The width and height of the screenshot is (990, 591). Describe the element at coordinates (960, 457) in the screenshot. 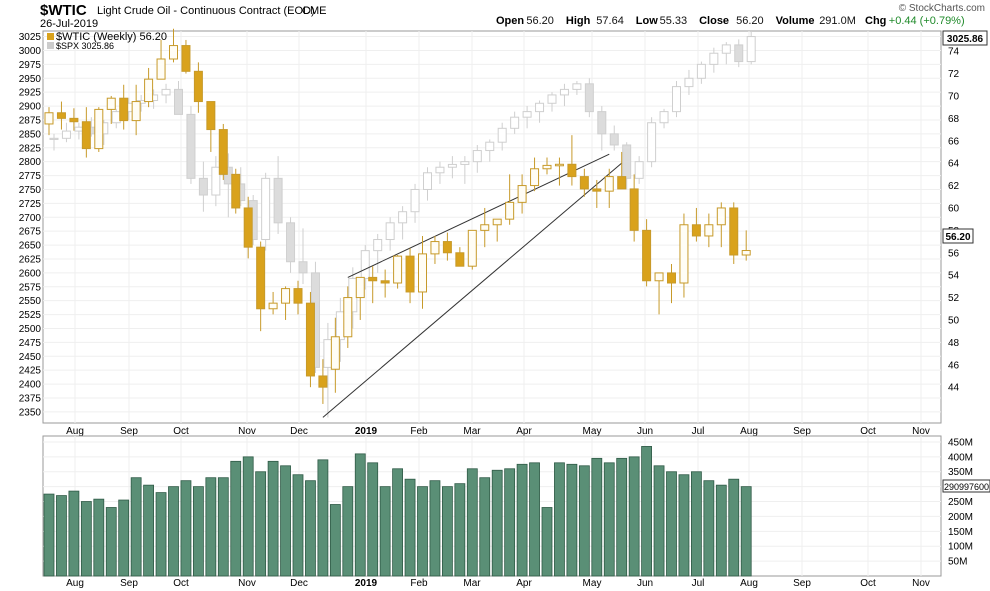

I see `volume-tick-label: 400M` at that location.